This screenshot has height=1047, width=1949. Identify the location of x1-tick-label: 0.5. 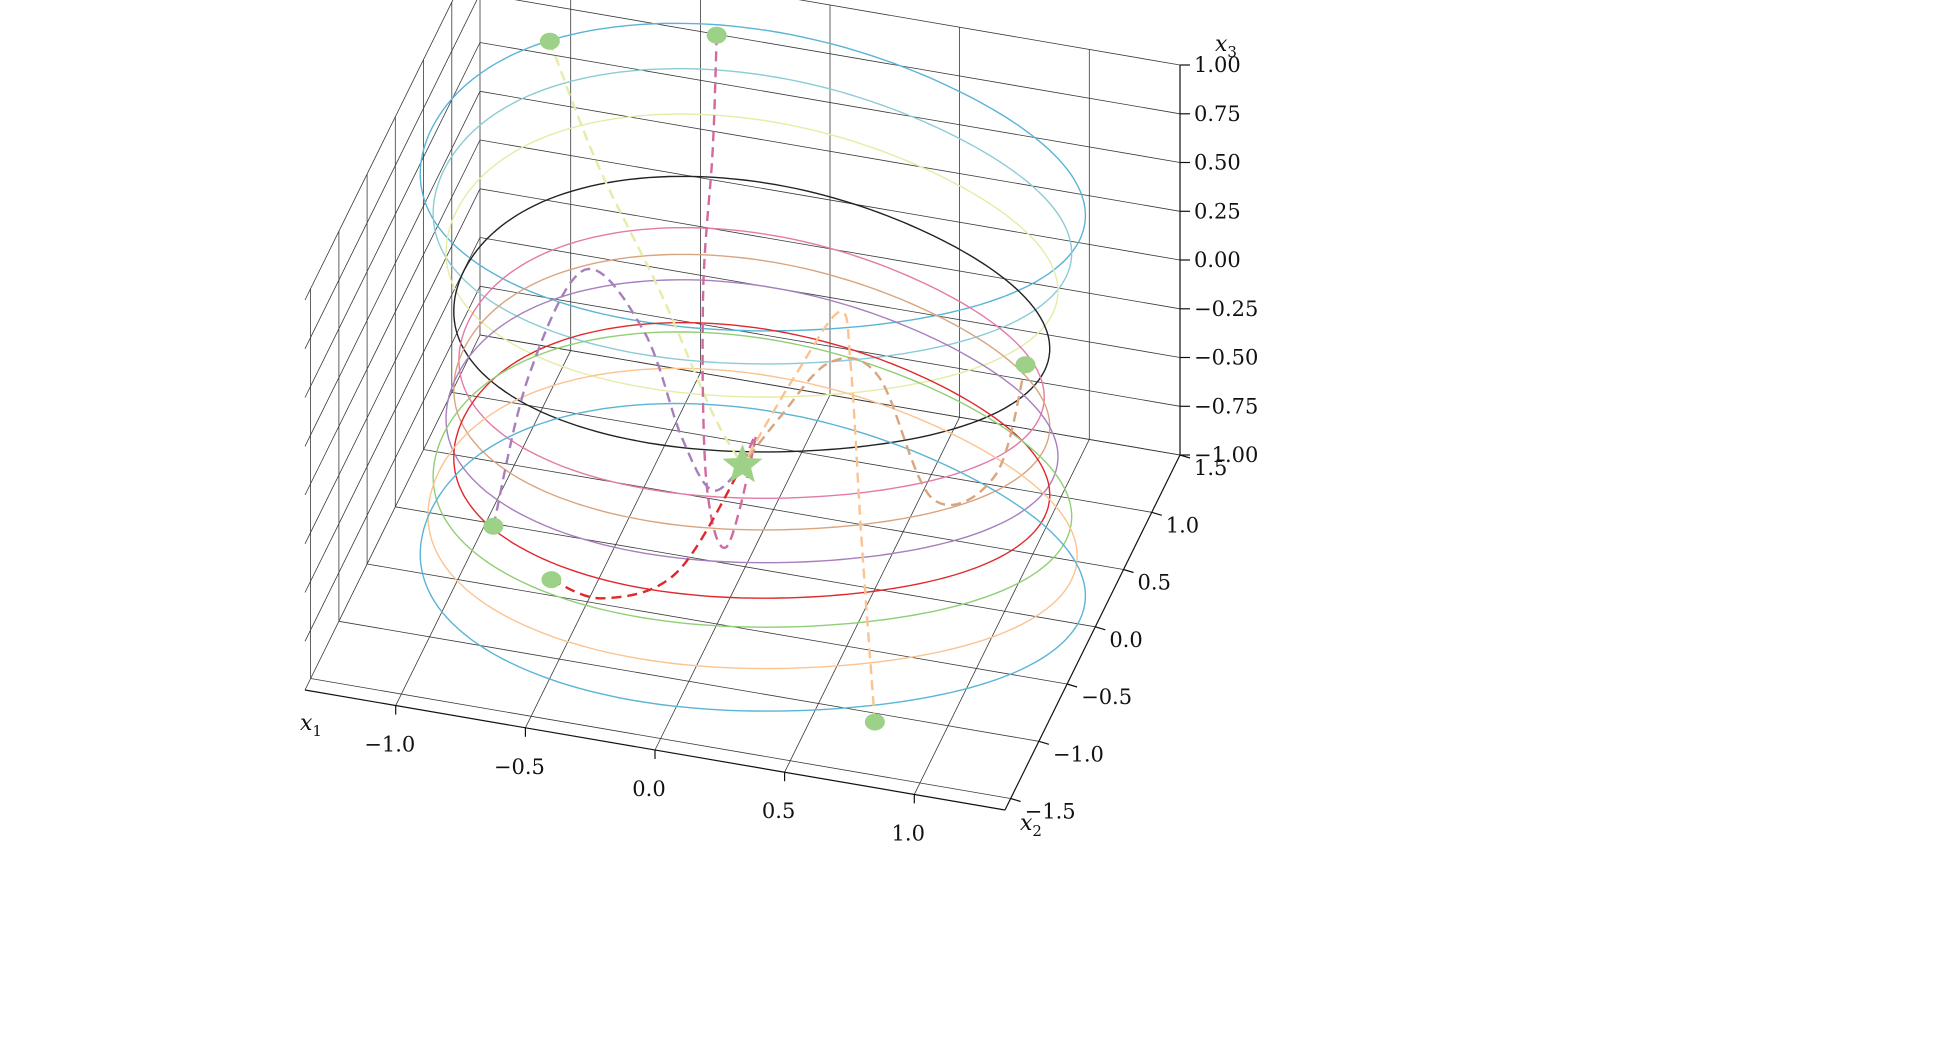
(778, 811).